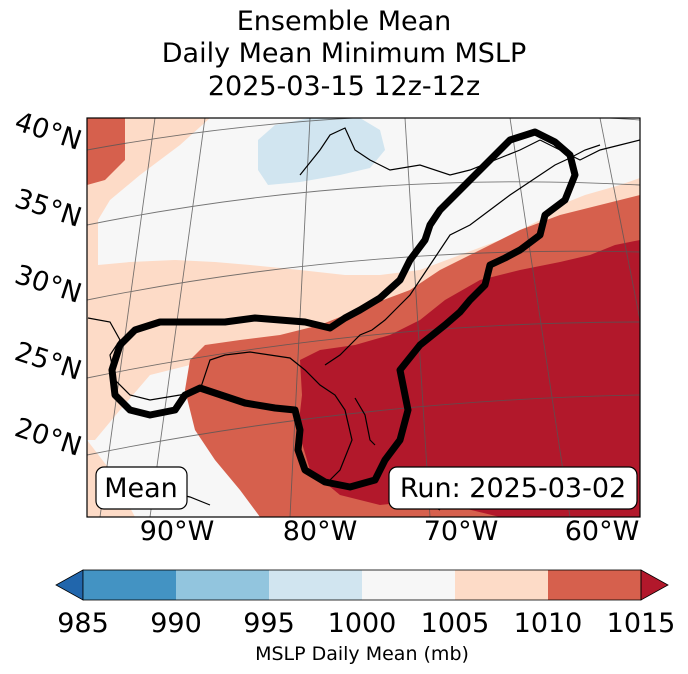 Image resolution: width=688 pixels, height=674 pixels. What do you see at coordinates (83, 623) in the screenshot?
I see `colorbar-tick-985: 985` at bounding box center [83, 623].